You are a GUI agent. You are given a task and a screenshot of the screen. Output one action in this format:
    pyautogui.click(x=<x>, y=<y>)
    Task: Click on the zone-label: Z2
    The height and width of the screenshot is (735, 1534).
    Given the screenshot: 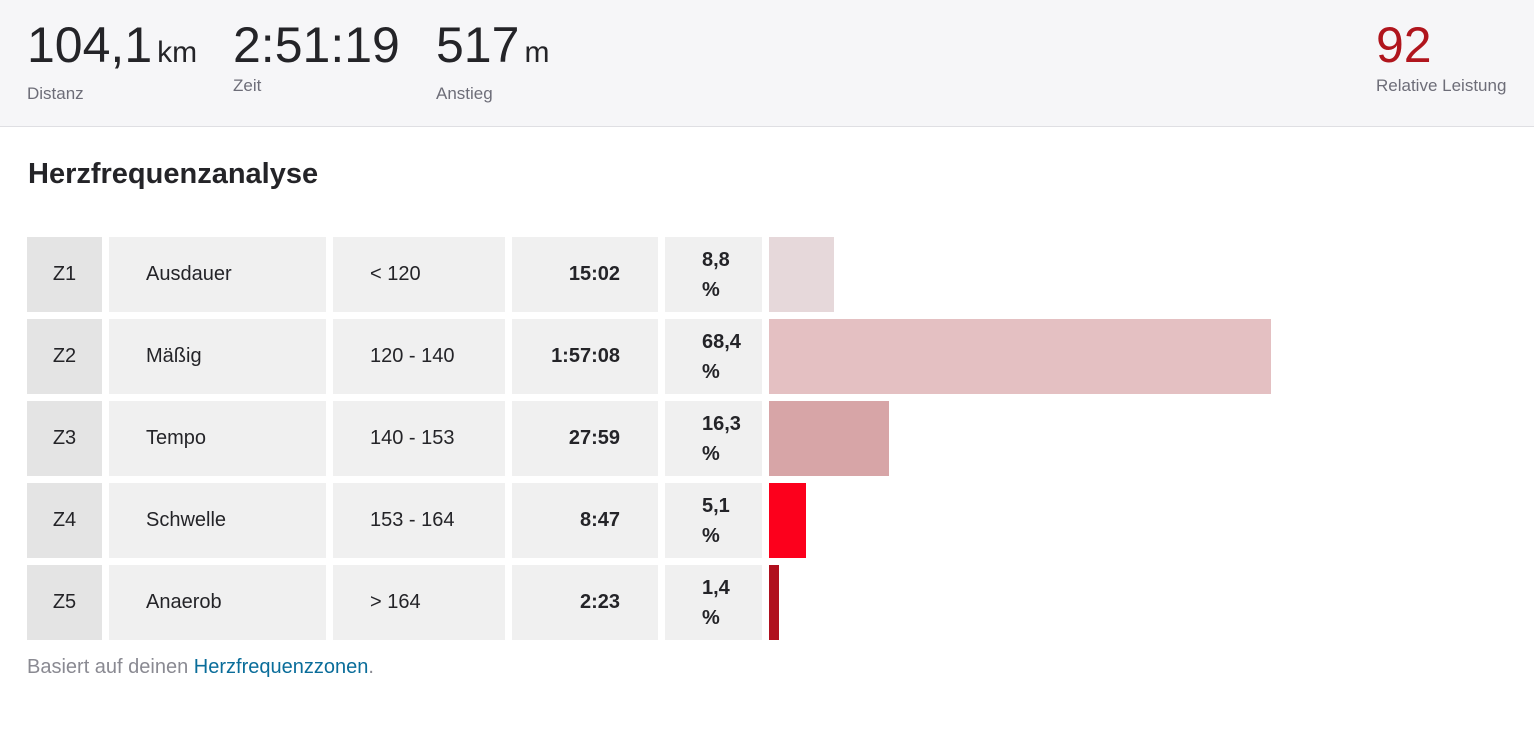 What is the action you would take?
    pyautogui.click(x=64, y=356)
    